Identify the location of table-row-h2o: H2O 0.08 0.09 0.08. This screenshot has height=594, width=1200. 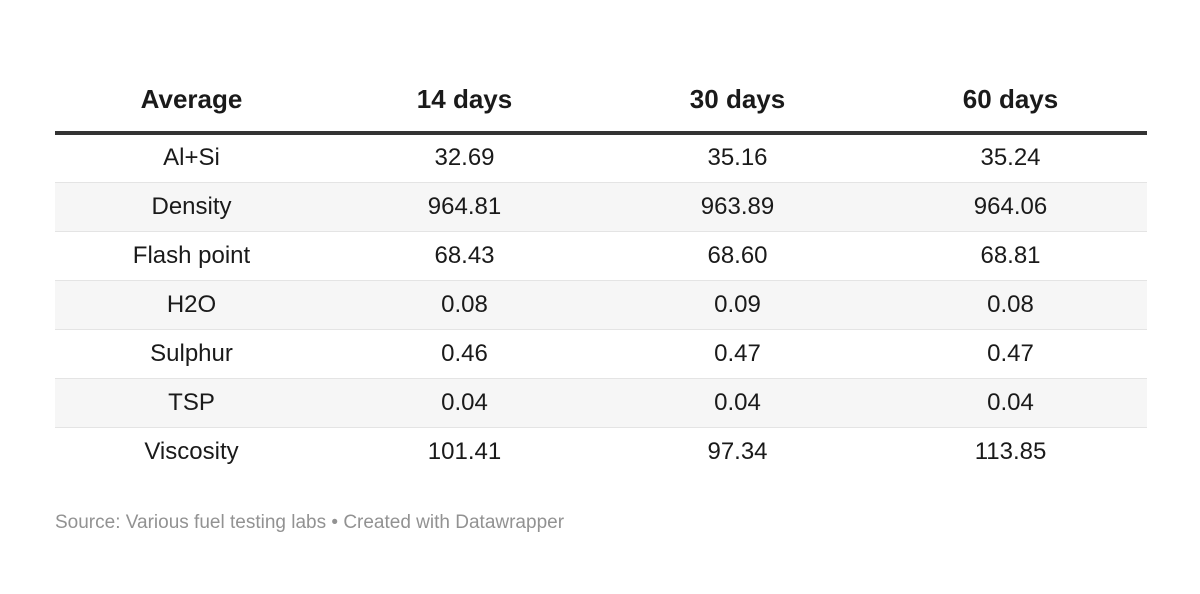
(601, 304).